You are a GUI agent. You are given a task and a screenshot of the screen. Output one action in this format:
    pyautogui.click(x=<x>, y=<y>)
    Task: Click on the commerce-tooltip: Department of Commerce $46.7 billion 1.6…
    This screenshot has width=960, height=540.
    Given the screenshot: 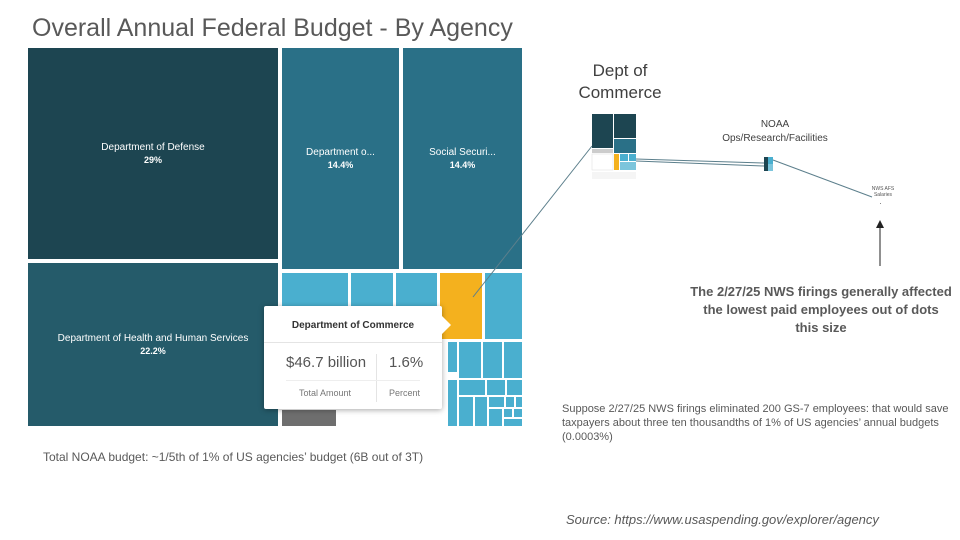 What is the action you would take?
    pyautogui.click(x=357, y=357)
    